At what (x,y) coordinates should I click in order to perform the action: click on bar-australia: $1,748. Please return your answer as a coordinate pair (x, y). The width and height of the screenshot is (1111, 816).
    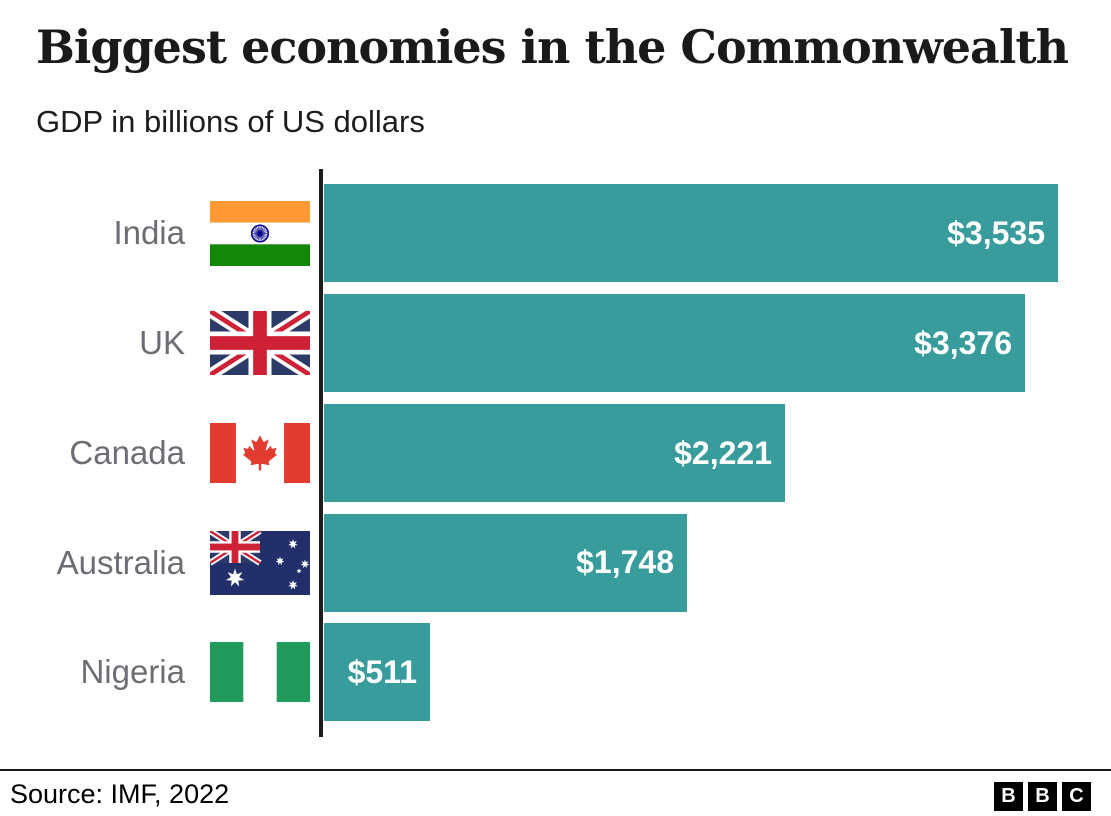
    Looking at the image, I should click on (505, 562).